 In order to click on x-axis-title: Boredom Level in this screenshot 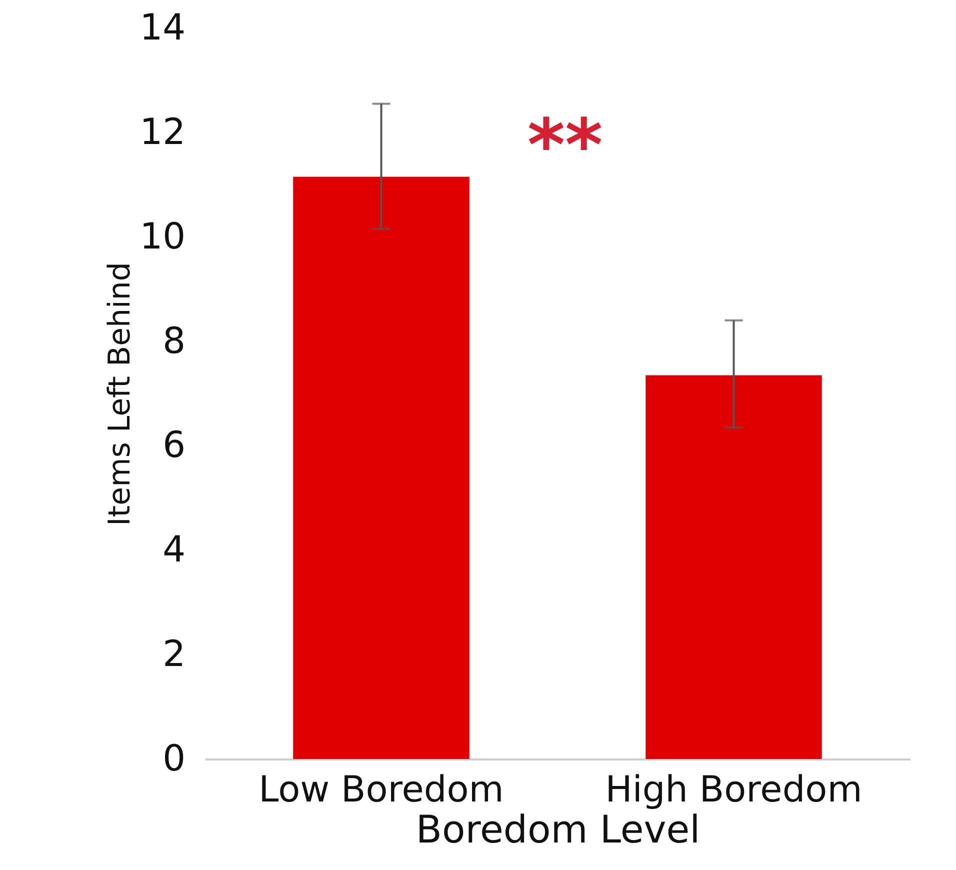, I will do `click(558, 830)`.